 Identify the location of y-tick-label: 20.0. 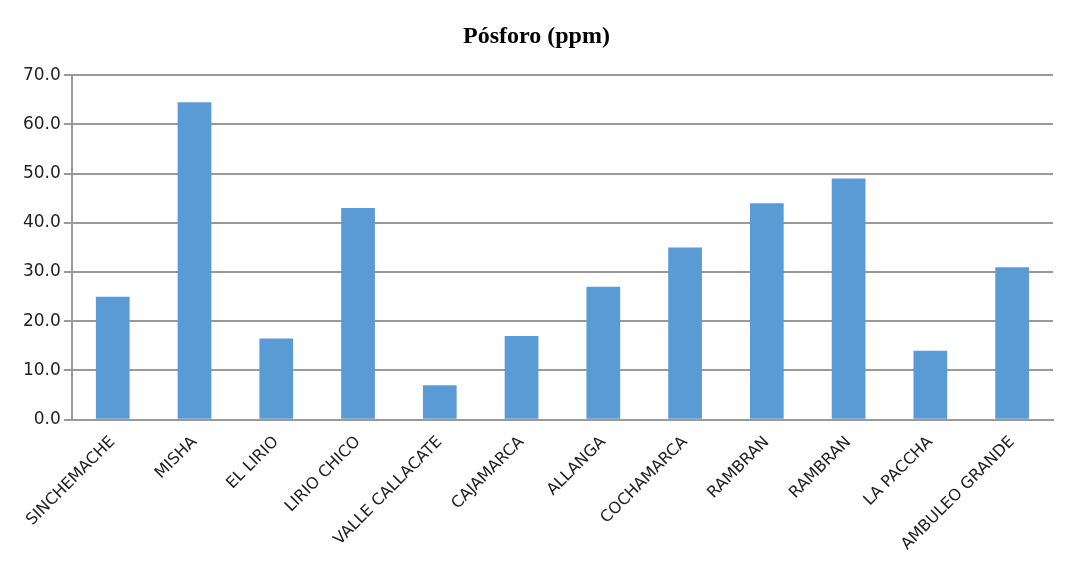
(41, 319).